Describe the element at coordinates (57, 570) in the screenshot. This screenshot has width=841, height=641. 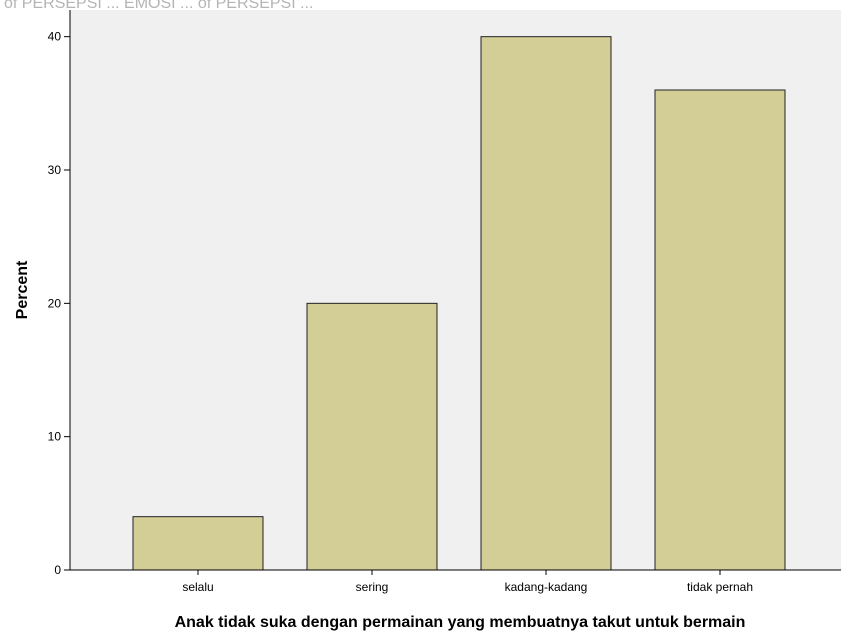
I see `y-tick-label: 0` at that location.